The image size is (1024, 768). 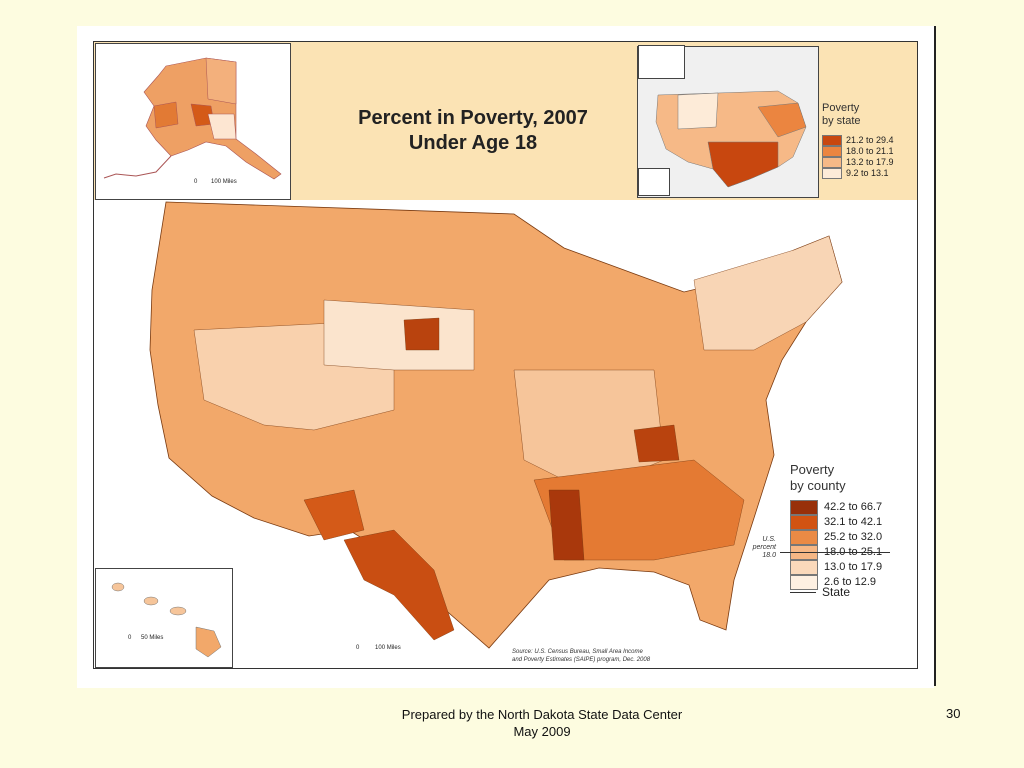 What do you see at coordinates (850, 582) in the screenshot?
I see `county-legend-label: 2.6 to 12.9` at bounding box center [850, 582].